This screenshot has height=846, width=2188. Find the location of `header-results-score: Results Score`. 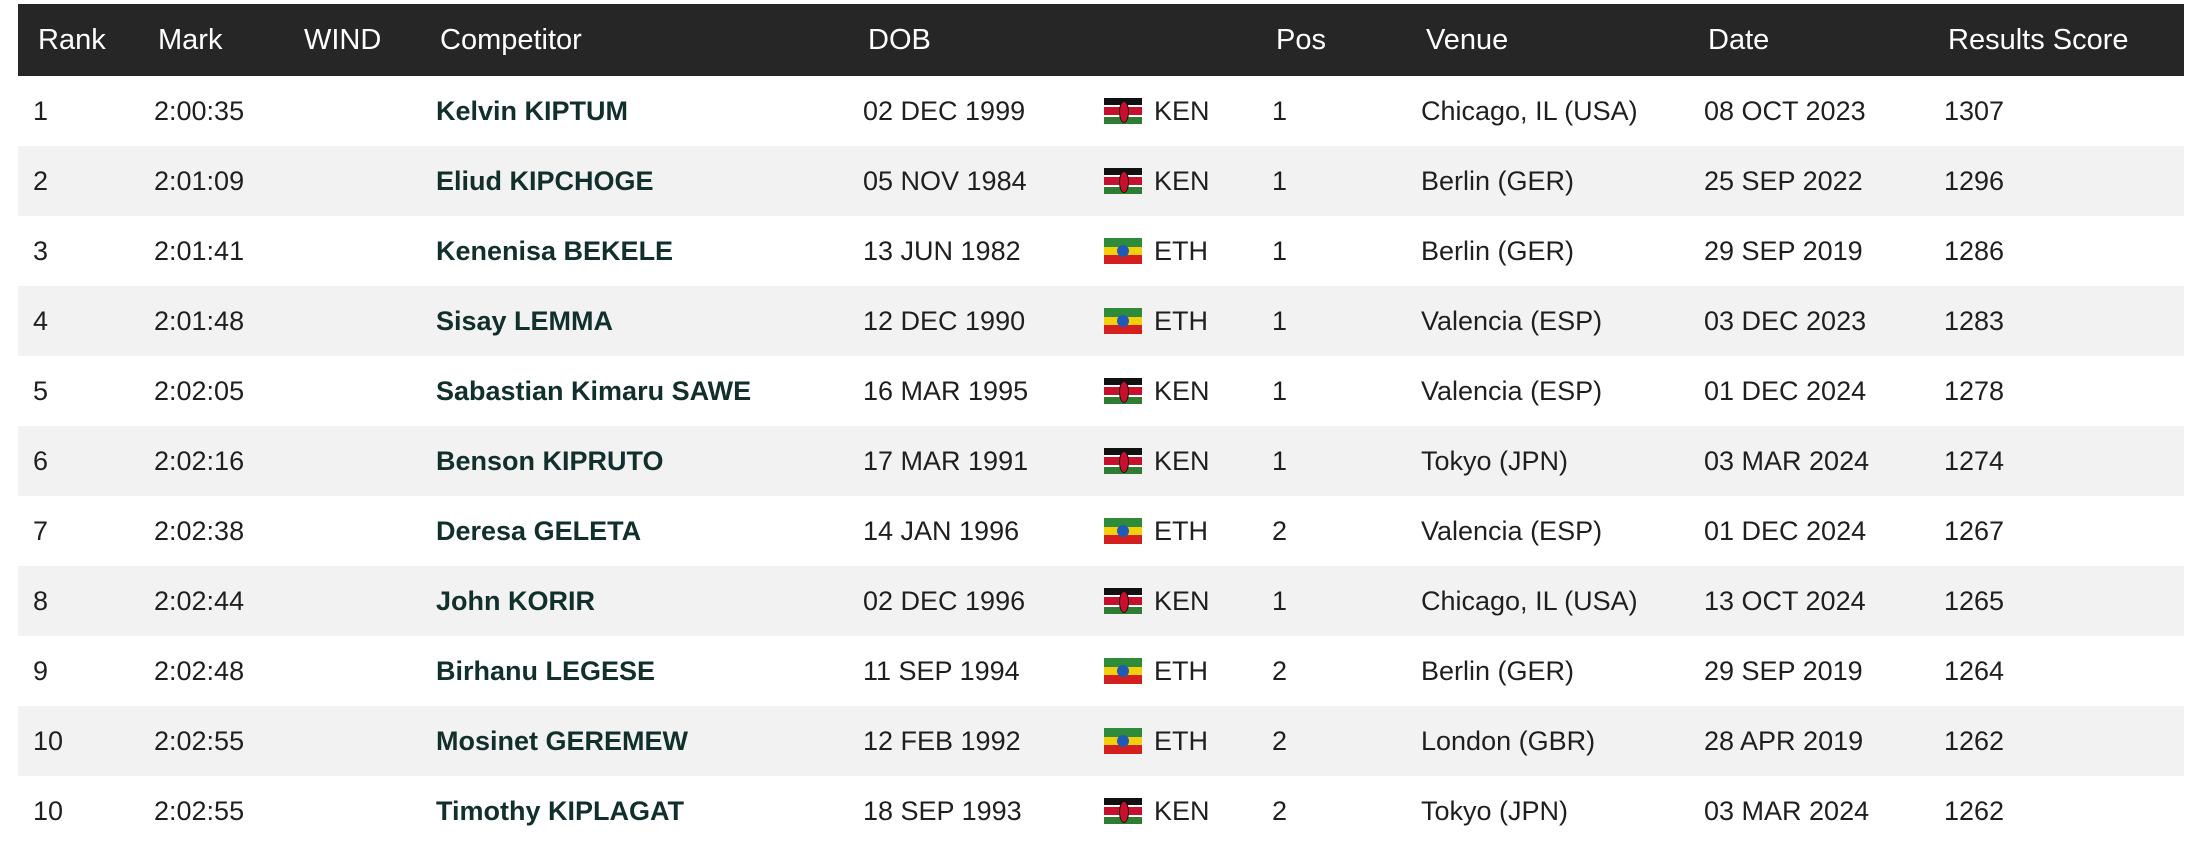

header-results-score: Results Score is located at coordinates (2038, 40).